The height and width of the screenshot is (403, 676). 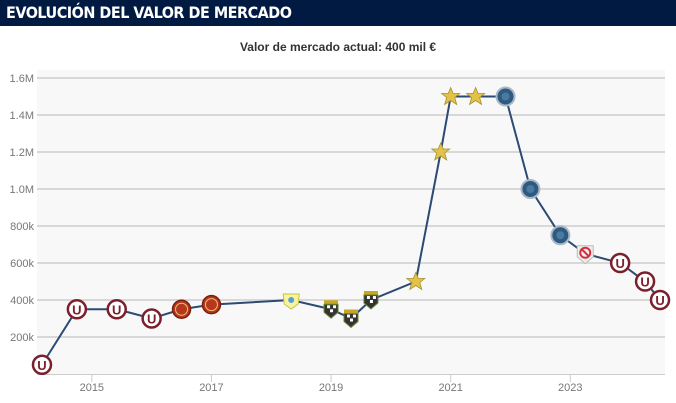 What do you see at coordinates (22, 227) in the screenshot?
I see `y-tick-label: 800k` at bounding box center [22, 227].